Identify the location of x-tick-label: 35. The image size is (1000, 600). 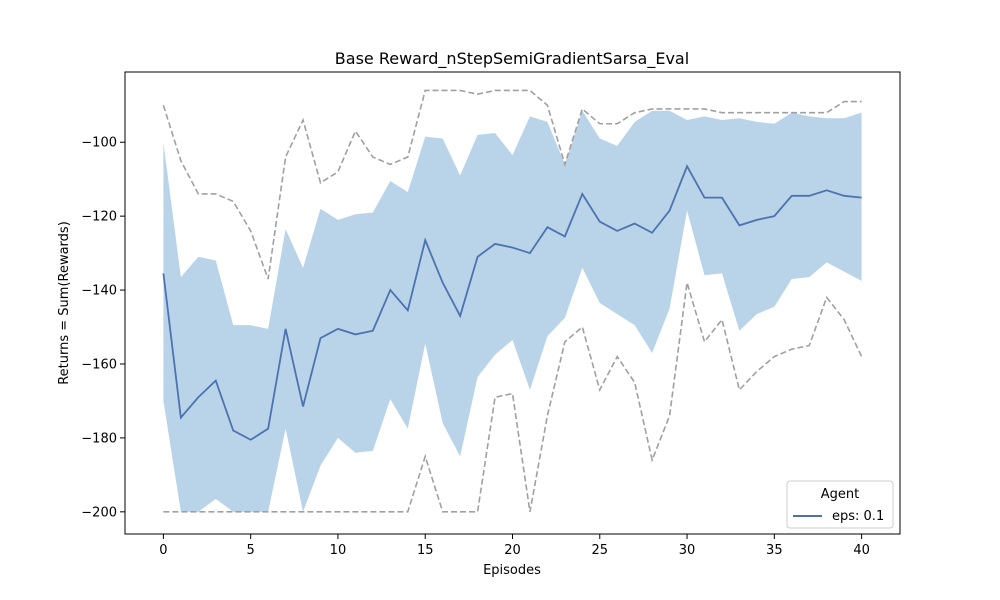
(774, 550).